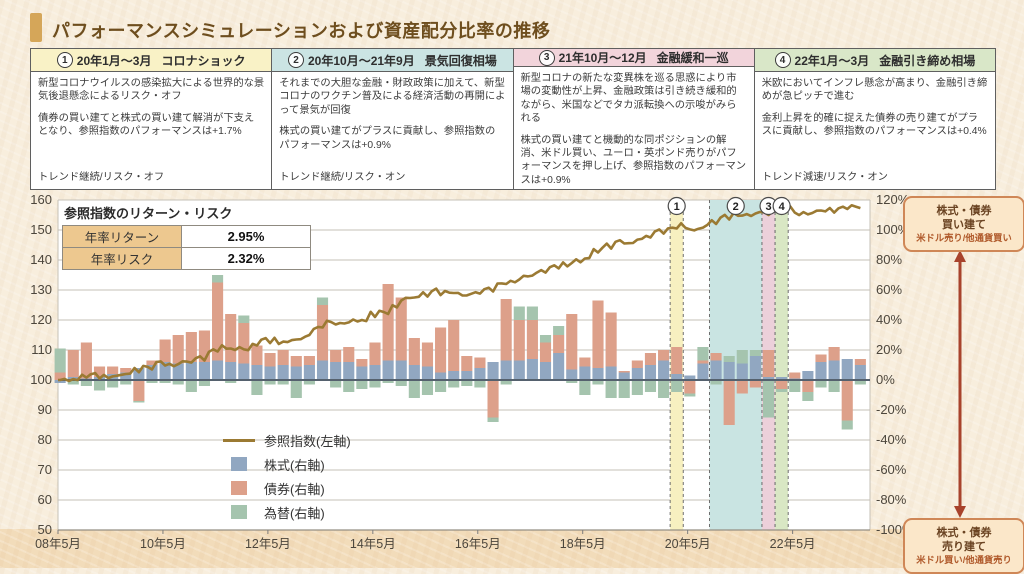  What do you see at coordinates (41, 379) in the screenshot?
I see `svg-text: 100` at bounding box center [41, 379].